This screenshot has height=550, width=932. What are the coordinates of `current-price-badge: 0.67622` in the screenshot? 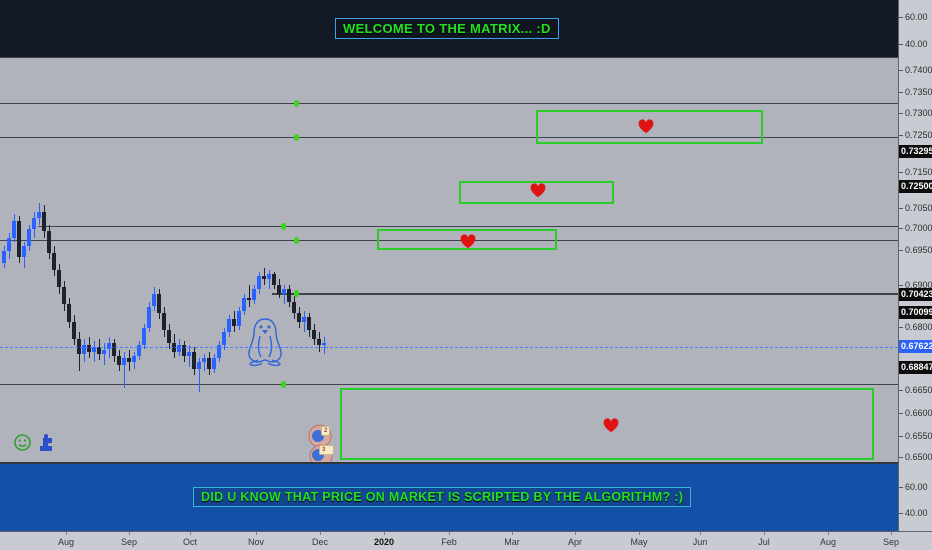 It's located at (915, 346).